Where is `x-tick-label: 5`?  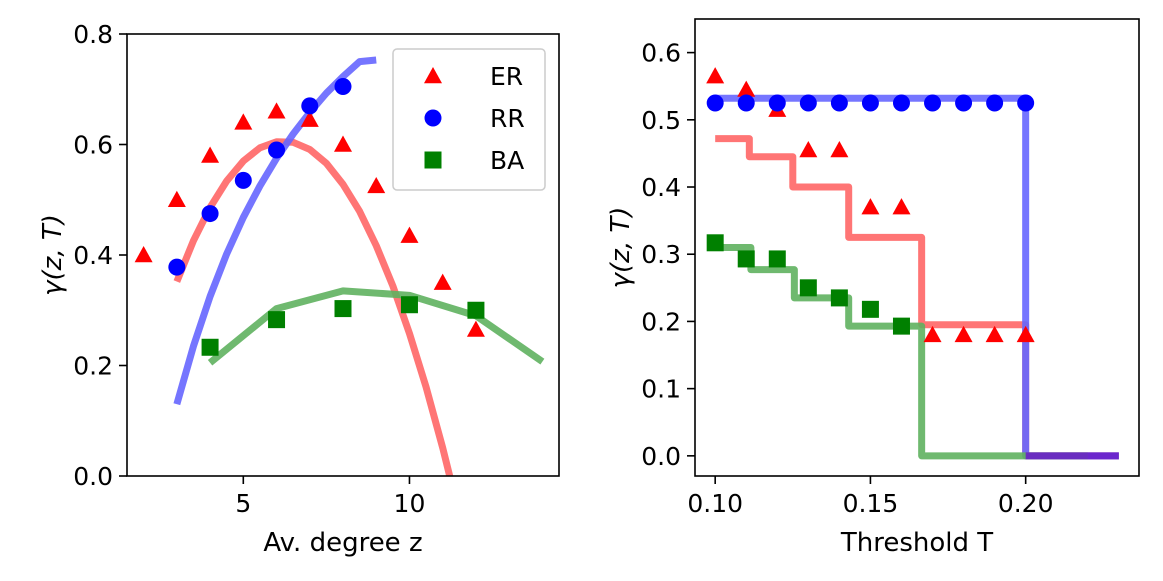
x-tick-label: 5 is located at coordinates (243, 503).